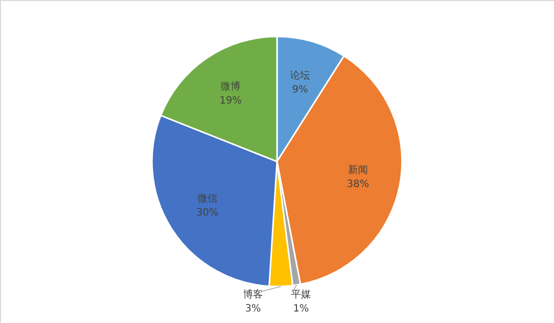  Describe the element at coordinates (358, 170) in the screenshot. I see `slice-label: 新闻` at that location.